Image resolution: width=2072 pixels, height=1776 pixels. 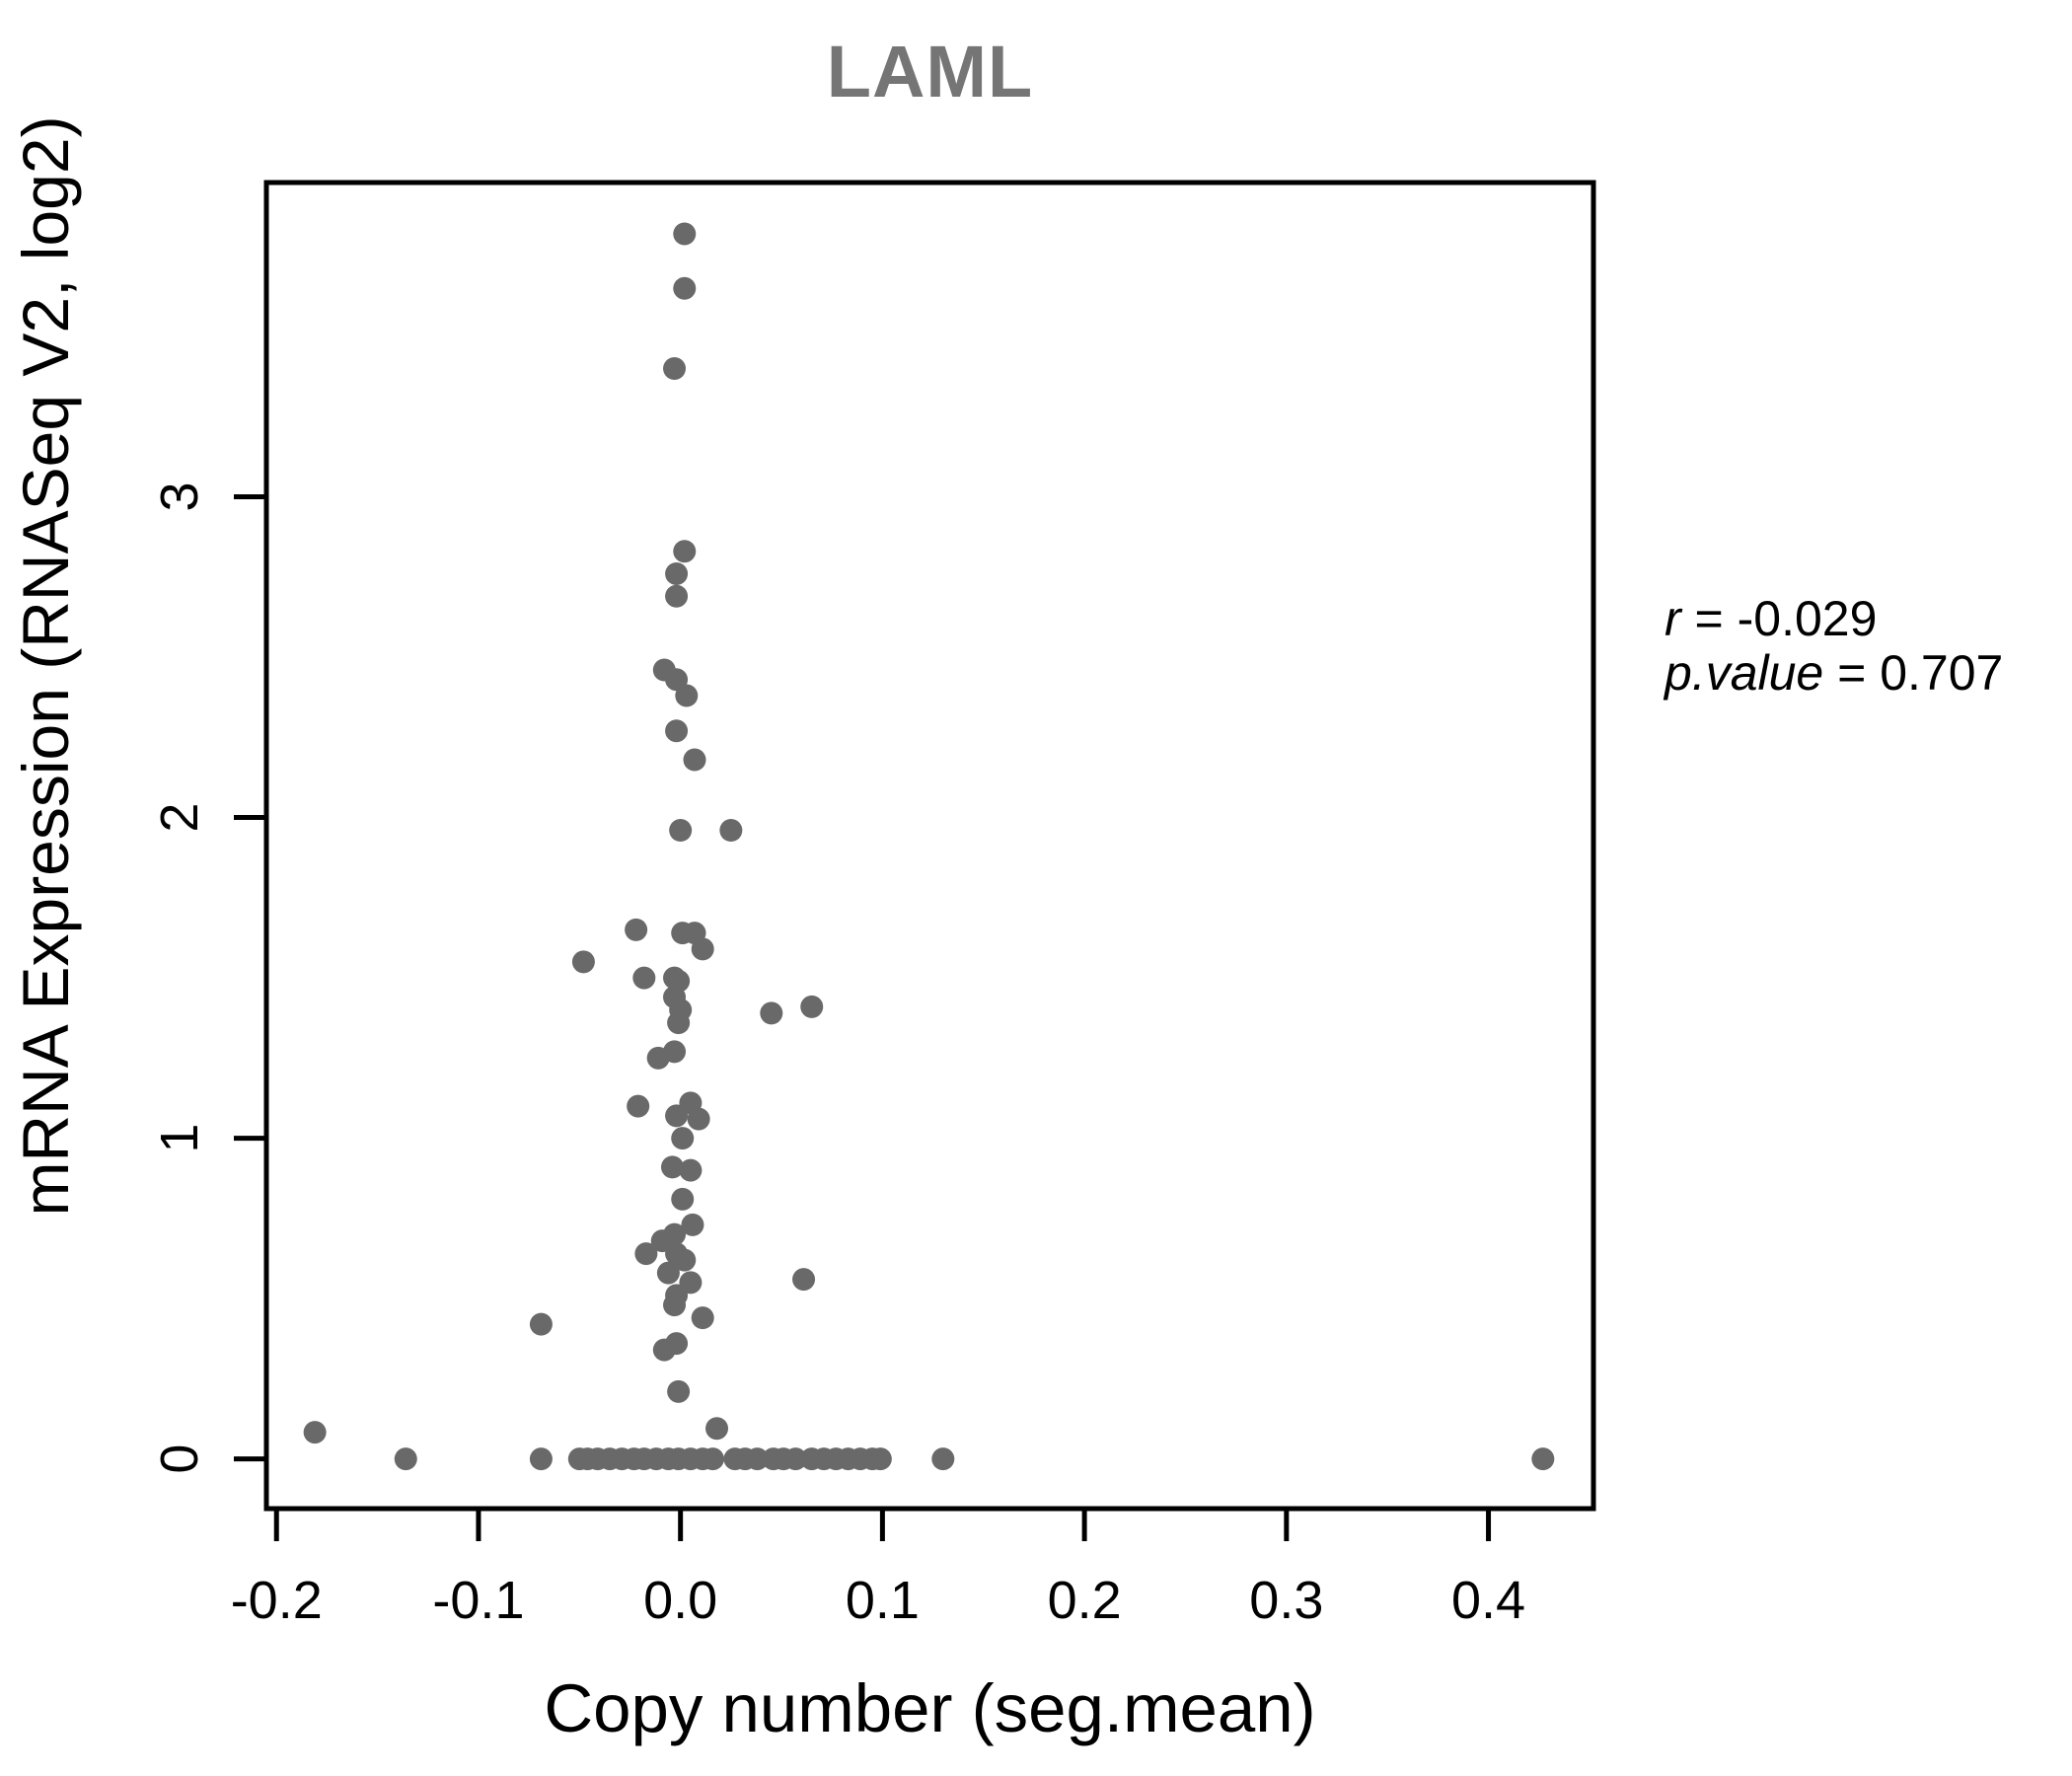 What do you see at coordinates (1673, 618) in the screenshot?
I see `r-variable: r` at bounding box center [1673, 618].